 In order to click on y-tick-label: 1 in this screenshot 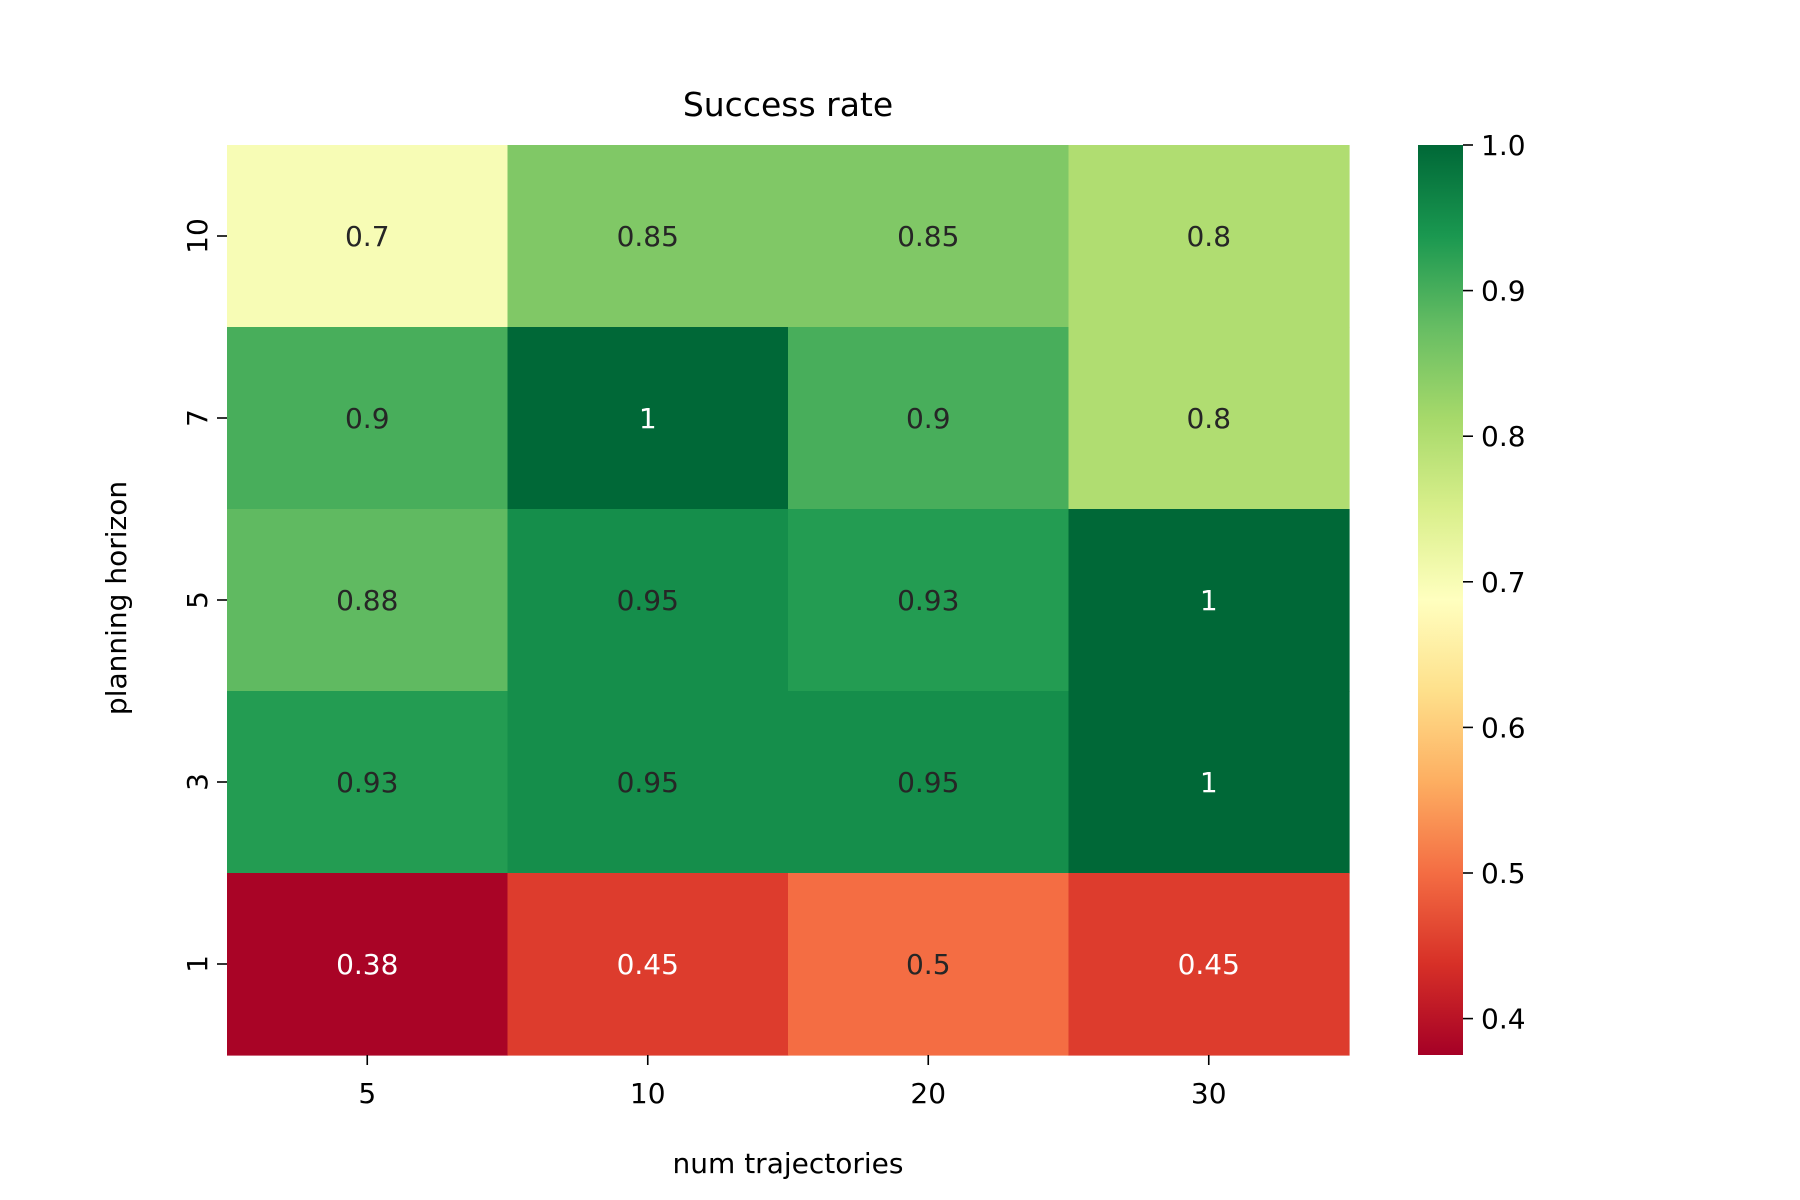, I will do `click(197, 964)`.